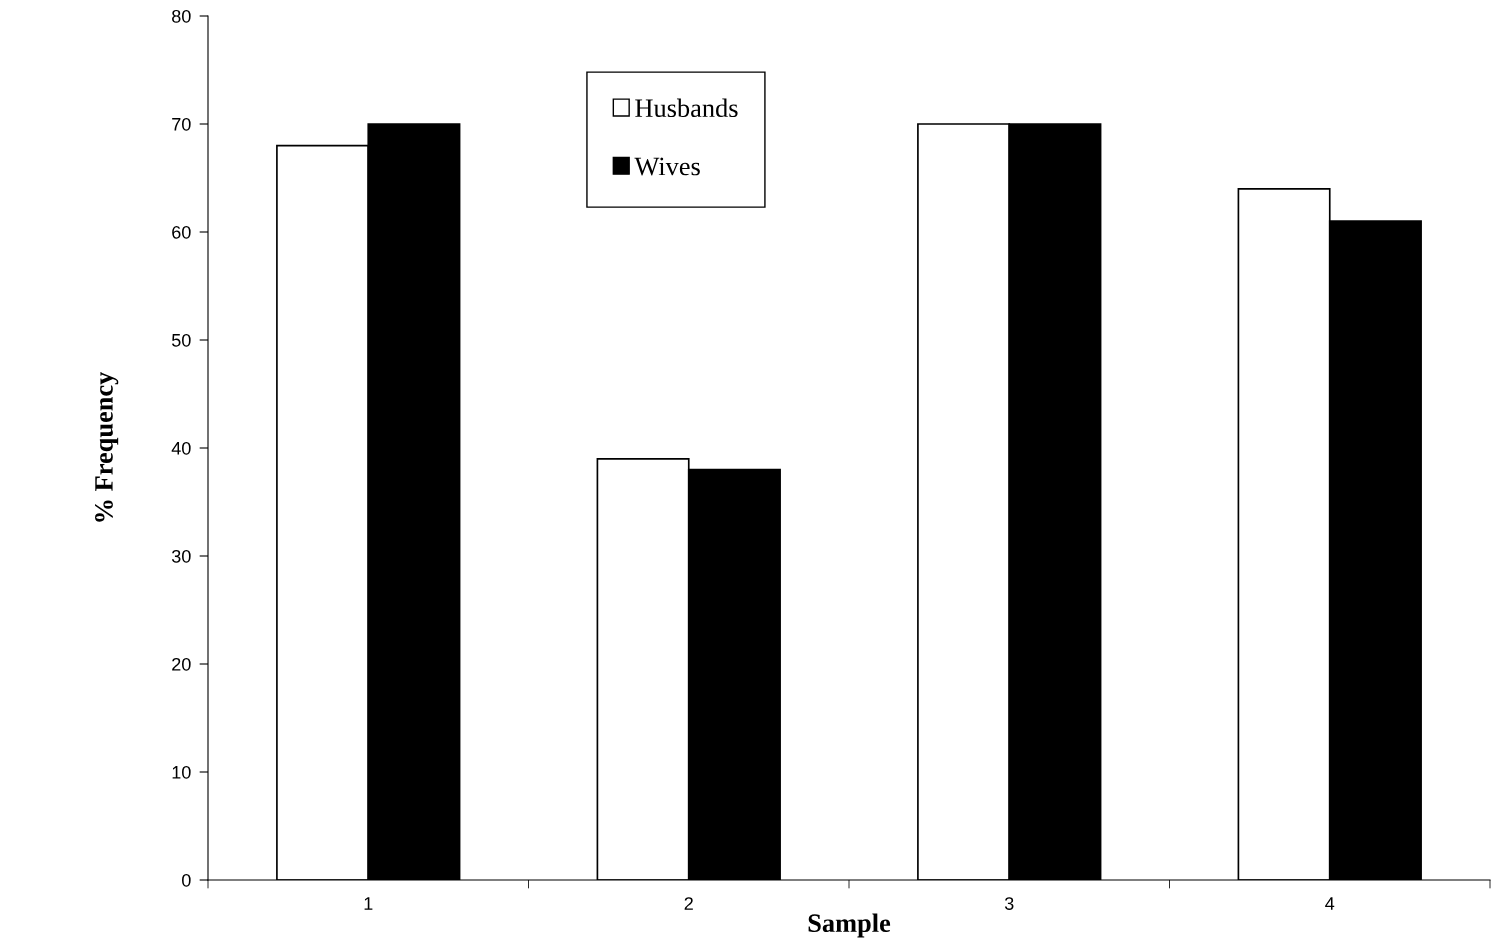  I want to click on y-tick-label: 80, so click(181, 16).